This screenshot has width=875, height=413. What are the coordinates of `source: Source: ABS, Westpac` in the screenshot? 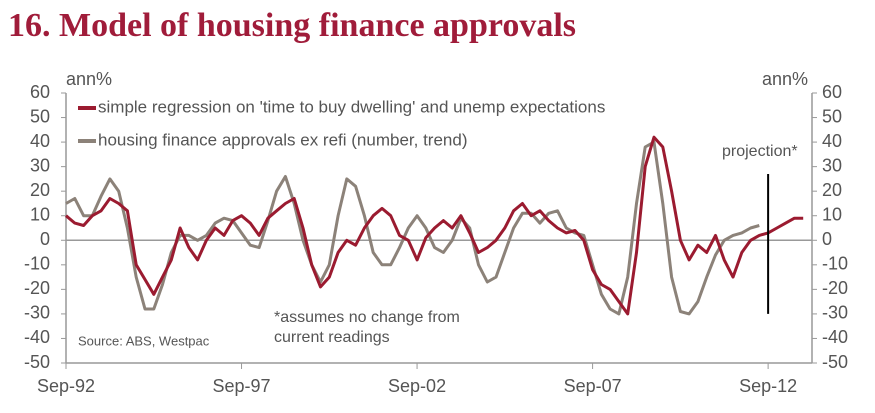 It's located at (144, 340).